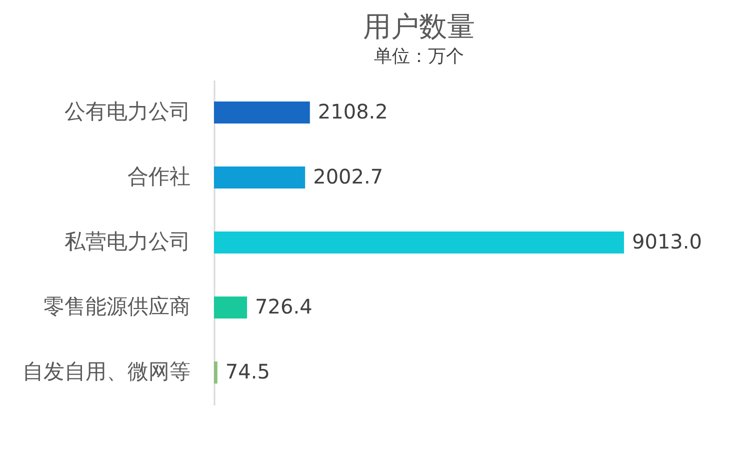 This screenshot has height=450, width=751. Describe the element at coordinates (283, 306) in the screenshot. I see `data-label: 726.4` at that location.